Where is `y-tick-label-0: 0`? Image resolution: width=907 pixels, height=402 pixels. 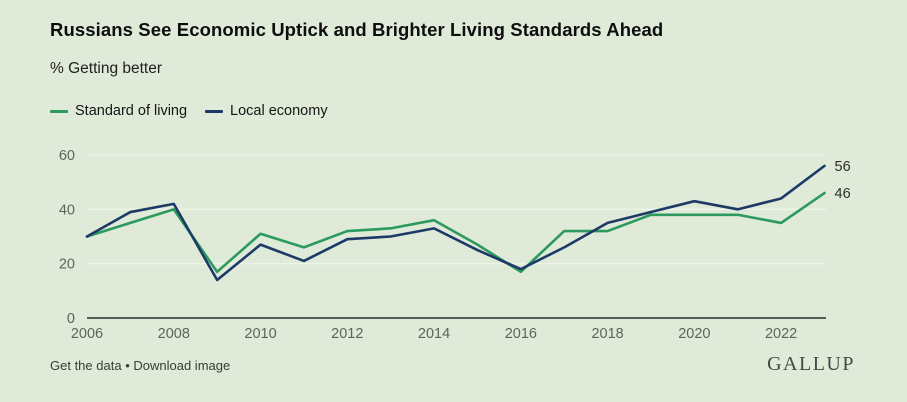
y-tick-label-0: 0 is located at coordinates (71, 319).